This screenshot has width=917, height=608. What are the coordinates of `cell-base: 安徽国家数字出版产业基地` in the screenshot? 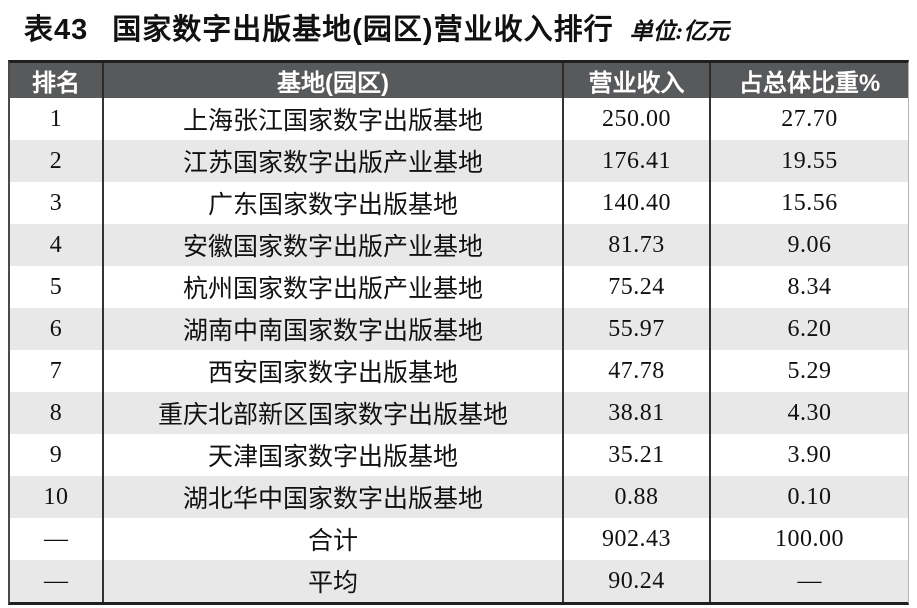 It's located at (332, 245).